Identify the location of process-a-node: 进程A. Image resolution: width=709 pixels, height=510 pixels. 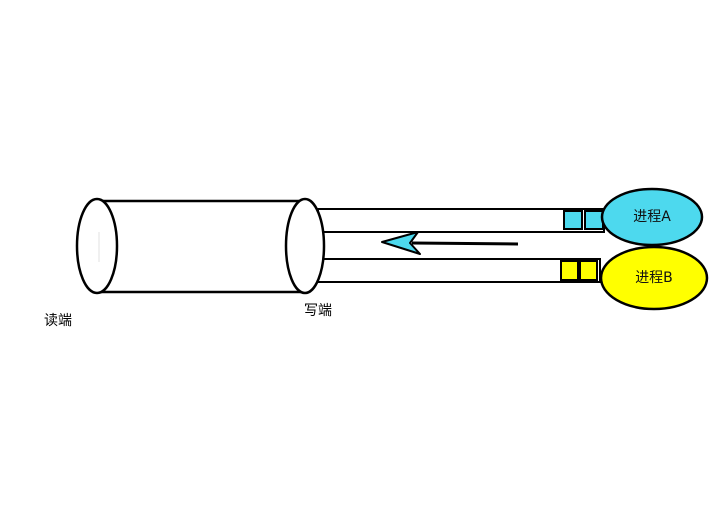
(652, 217).